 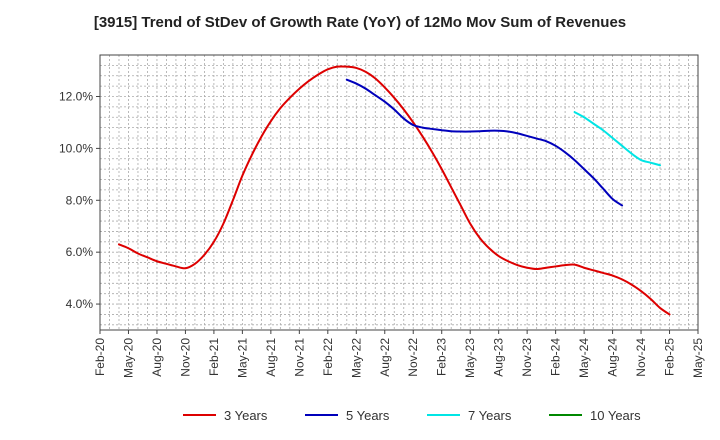 I want to click on x-tick-label: May-24, so click(x=584, y=358).